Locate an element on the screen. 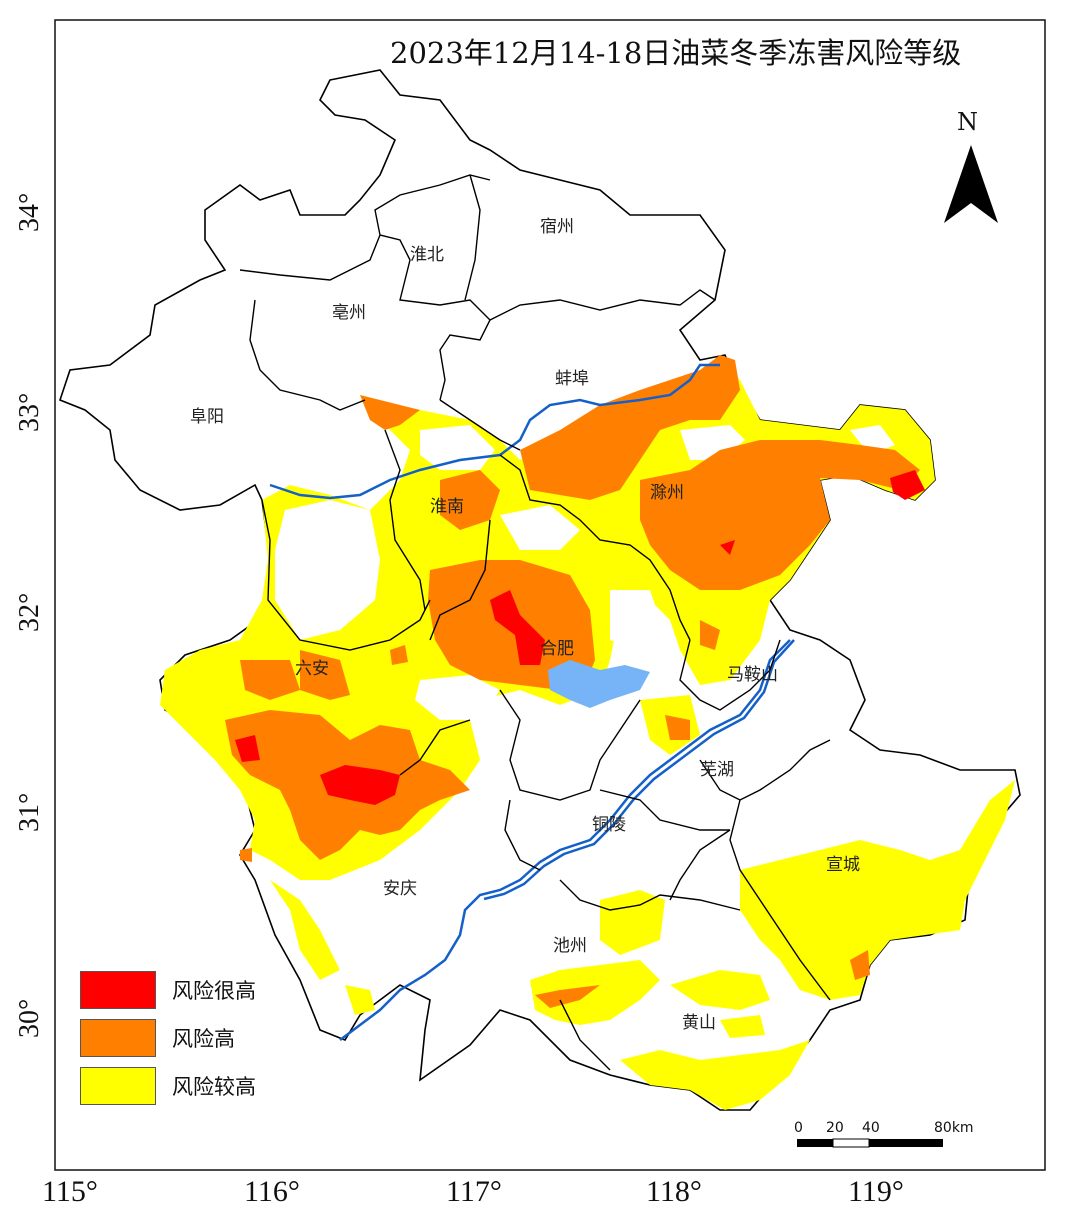 This screenshot has height=1225, width=1080. city-label-bengbu: 蚌埠 is located at coordinates (572, 379).